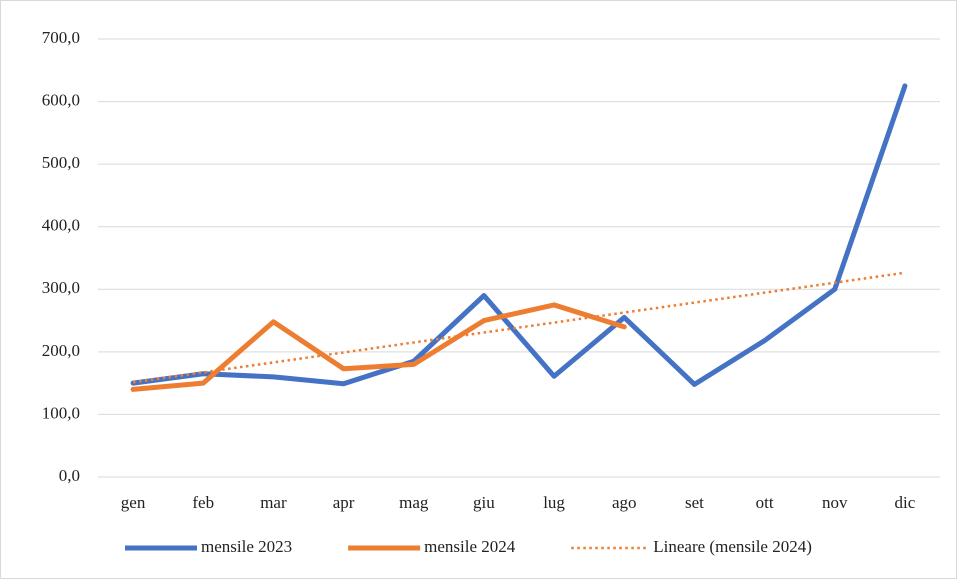 This screenshot has height=580, width=958. Describe the element at coordinates (61, 350) in the screenshot. I see `y-tick-label: 200,0` at that location.